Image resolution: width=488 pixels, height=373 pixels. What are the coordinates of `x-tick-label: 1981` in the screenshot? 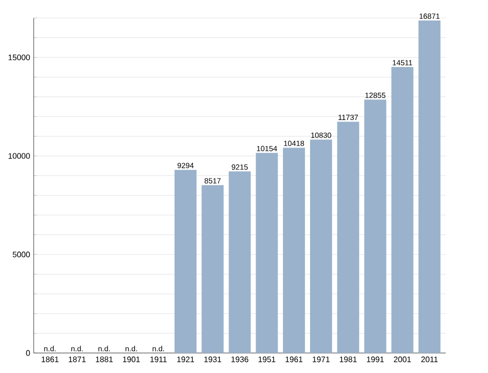 It's located at (348, 359).